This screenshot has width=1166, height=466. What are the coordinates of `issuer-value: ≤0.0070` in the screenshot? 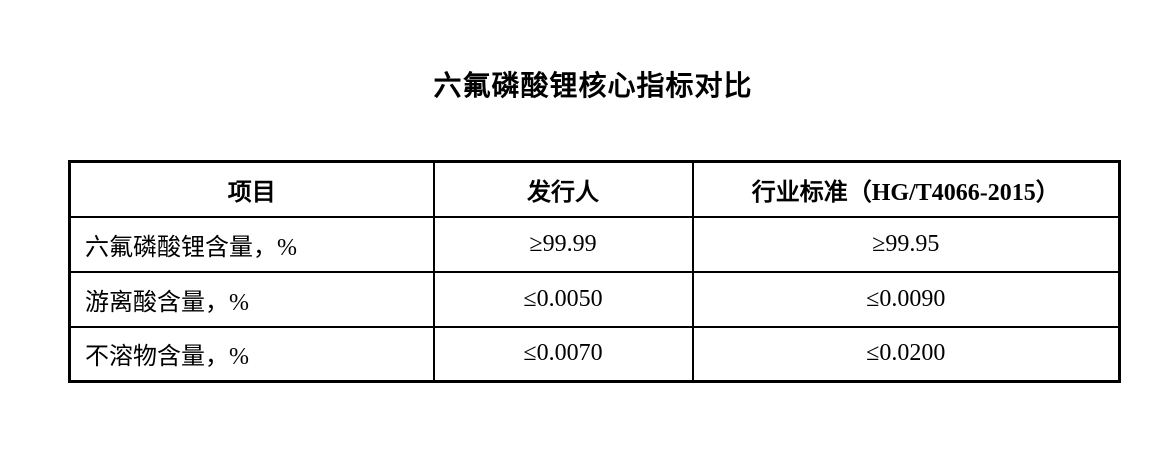 It's located at (563, 354).